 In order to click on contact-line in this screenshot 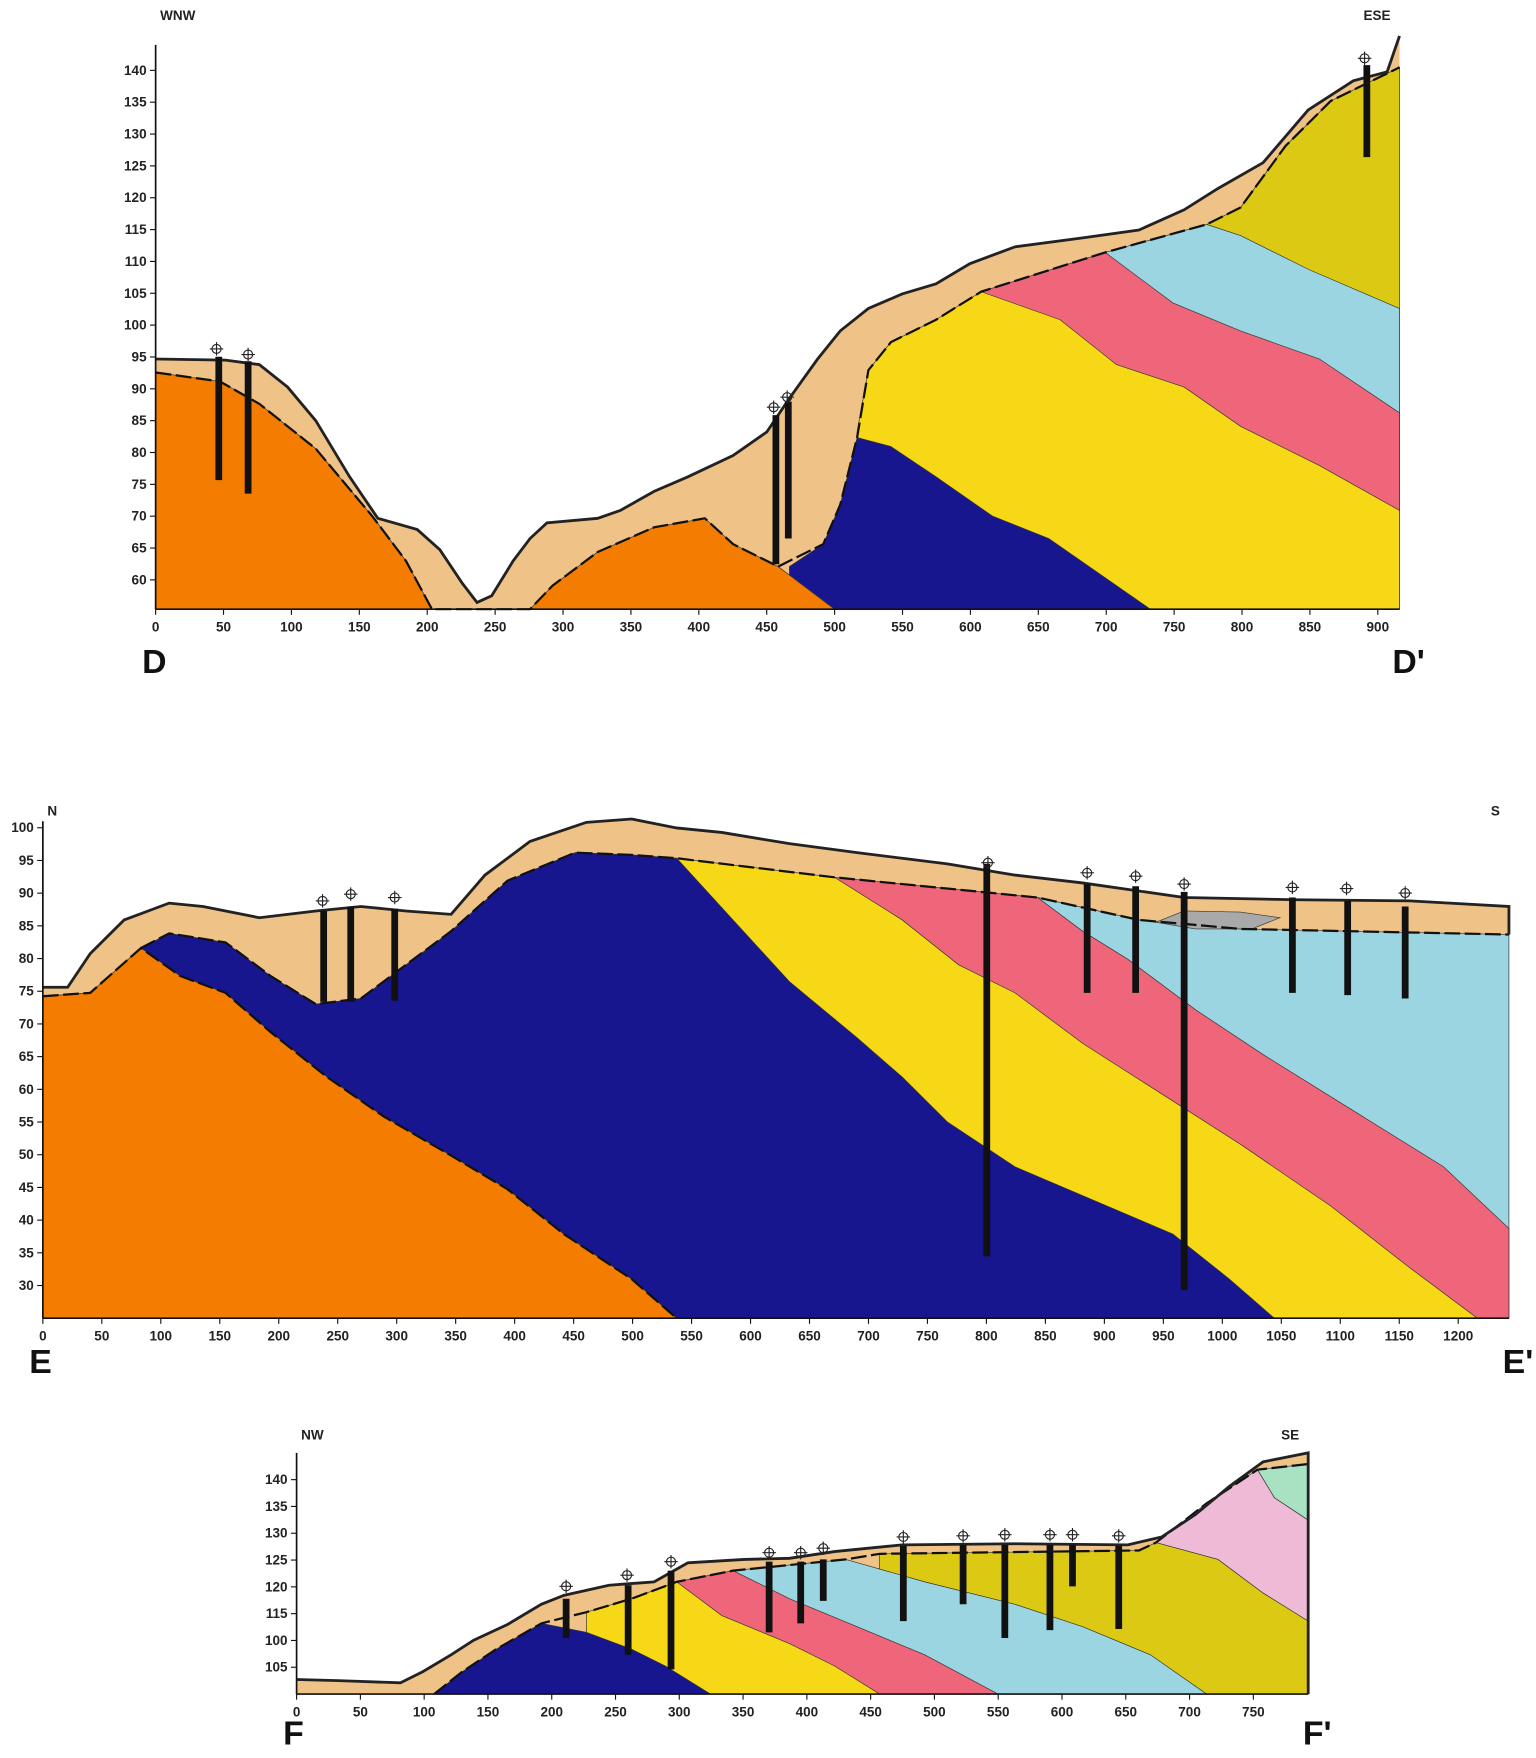, I will do `click(824, 928)`.